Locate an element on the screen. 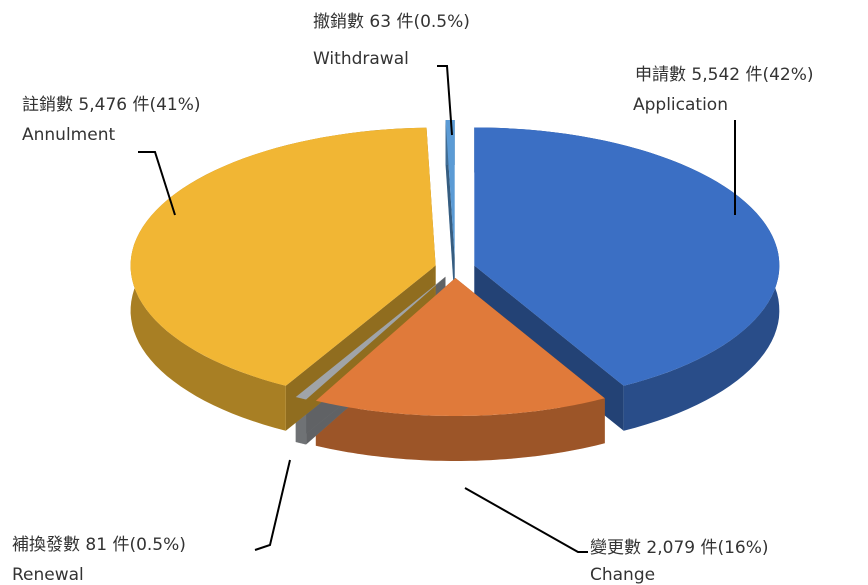 This screenshot has width=868, height=585. side-shade is located at coordinates (460, 429).